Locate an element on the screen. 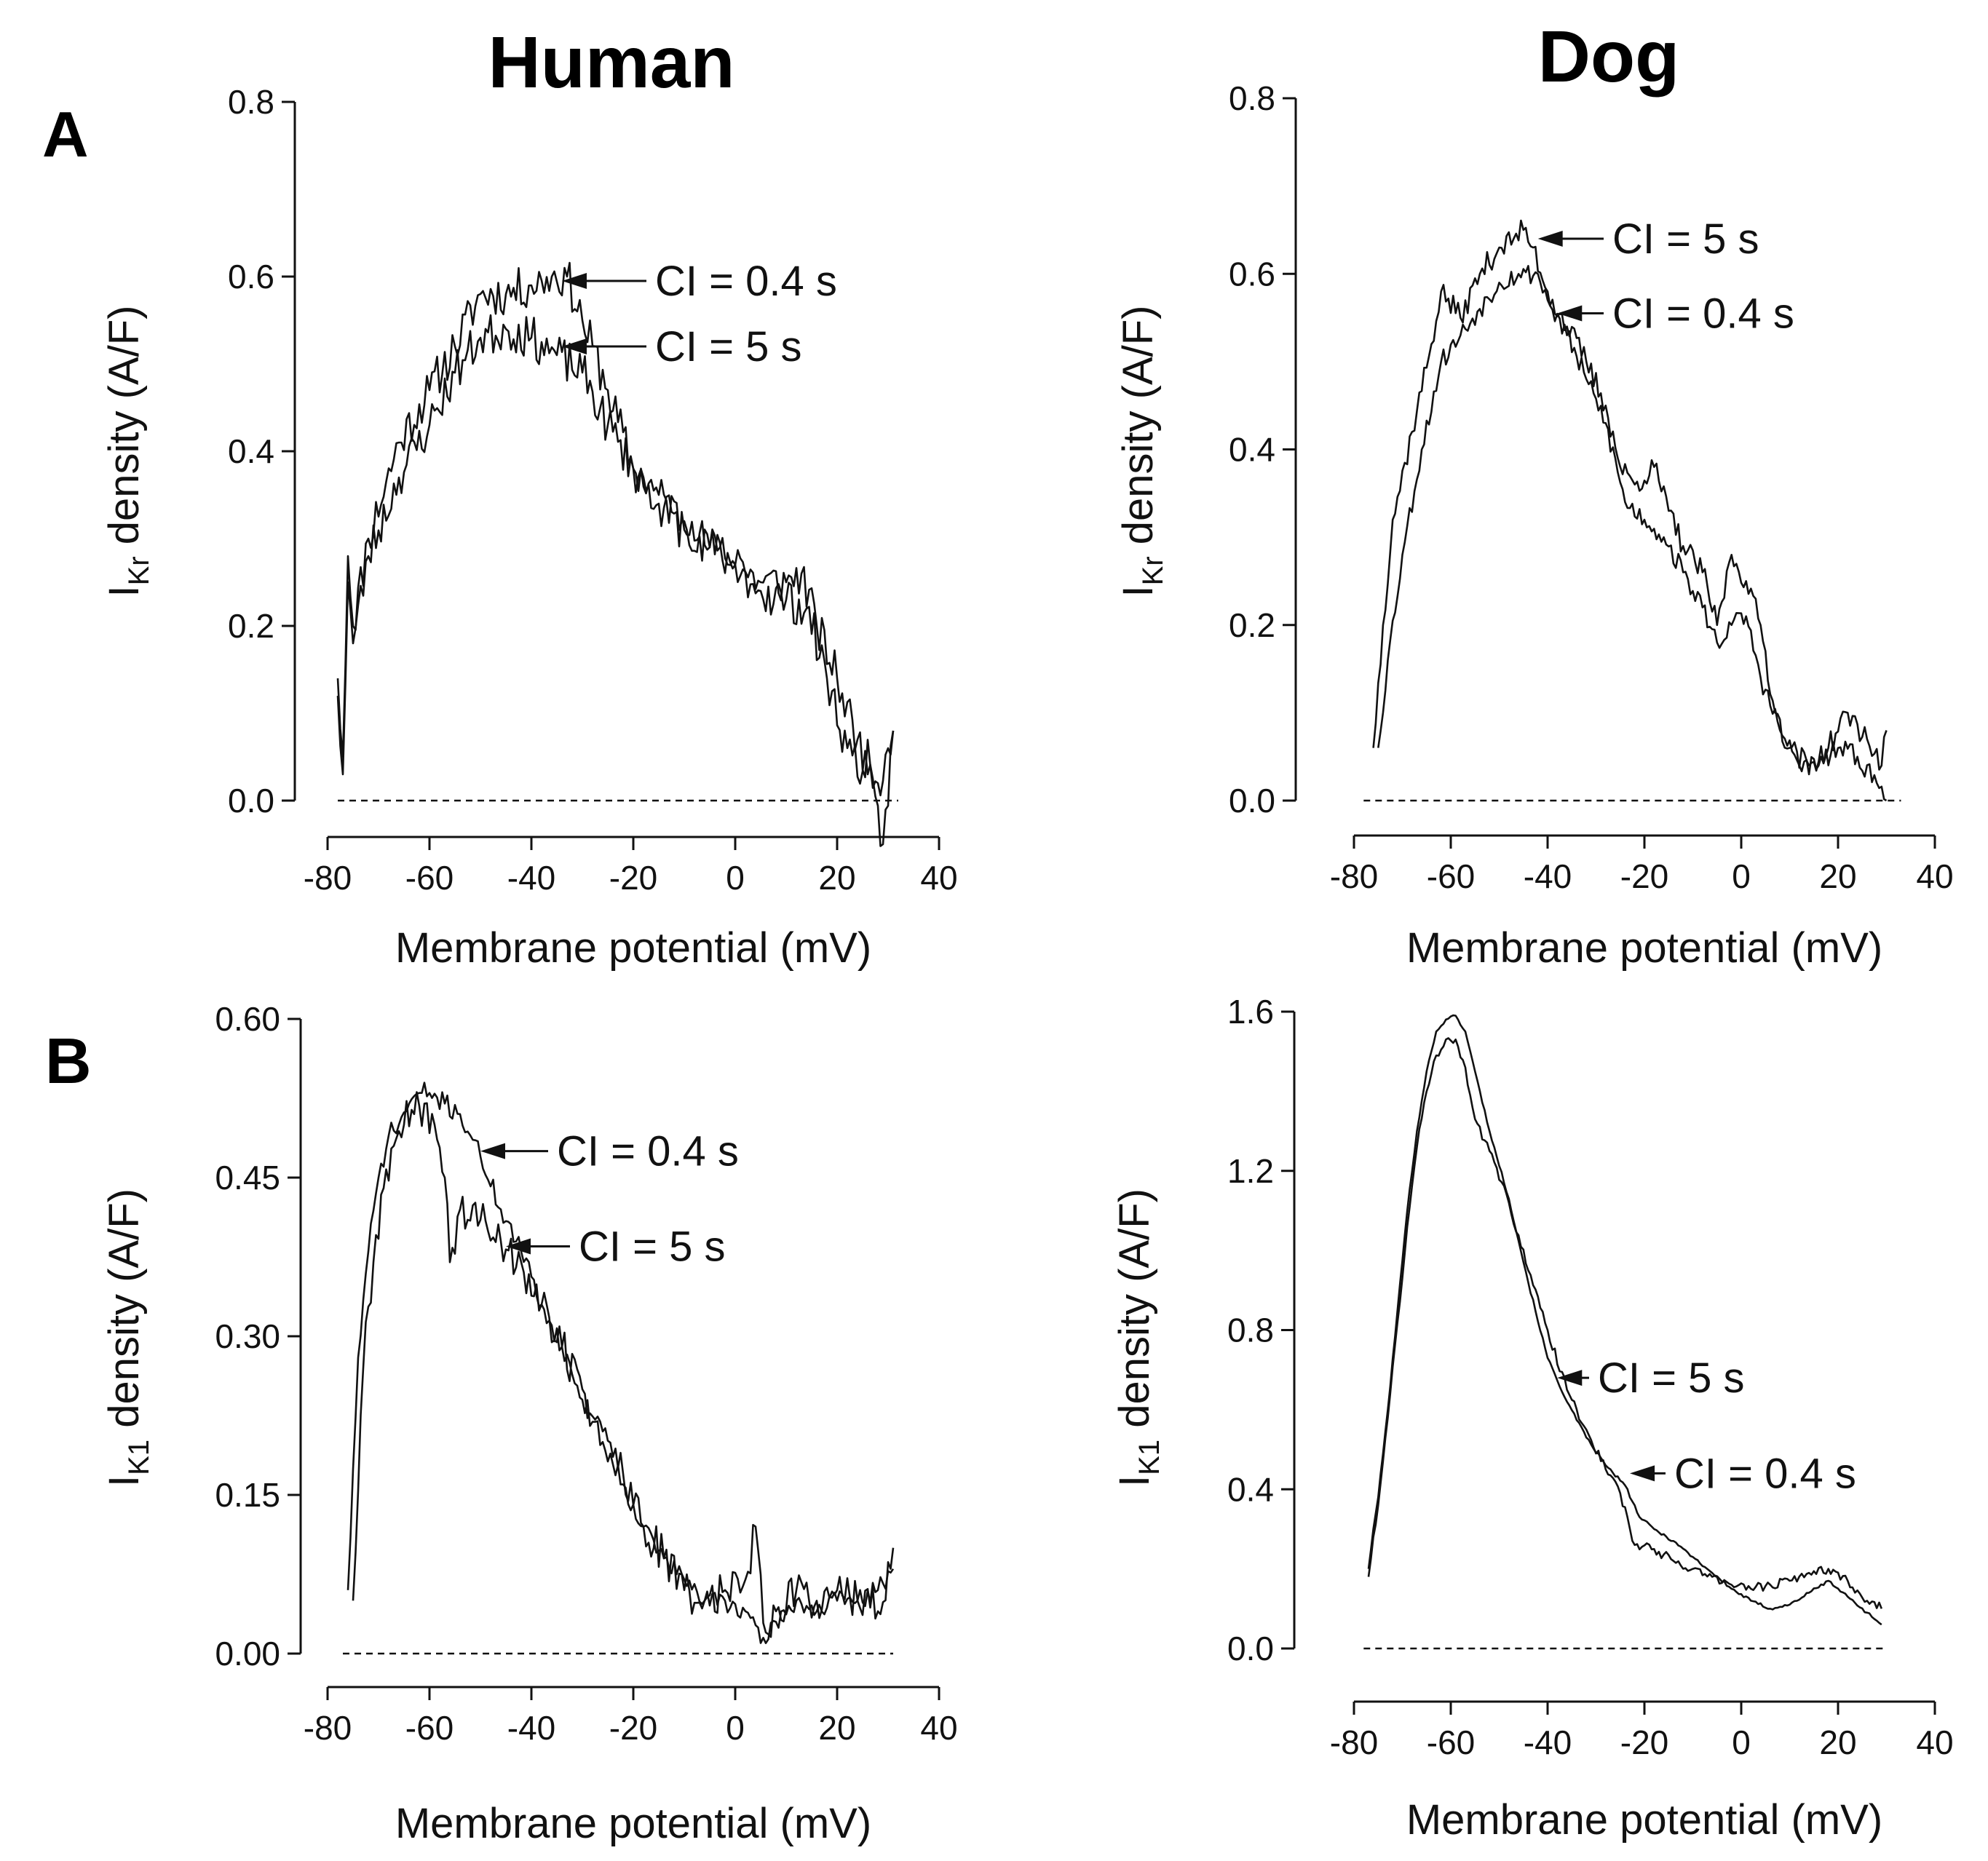  y-tick-label: 0.15 is located at coordinates (247, 1495).